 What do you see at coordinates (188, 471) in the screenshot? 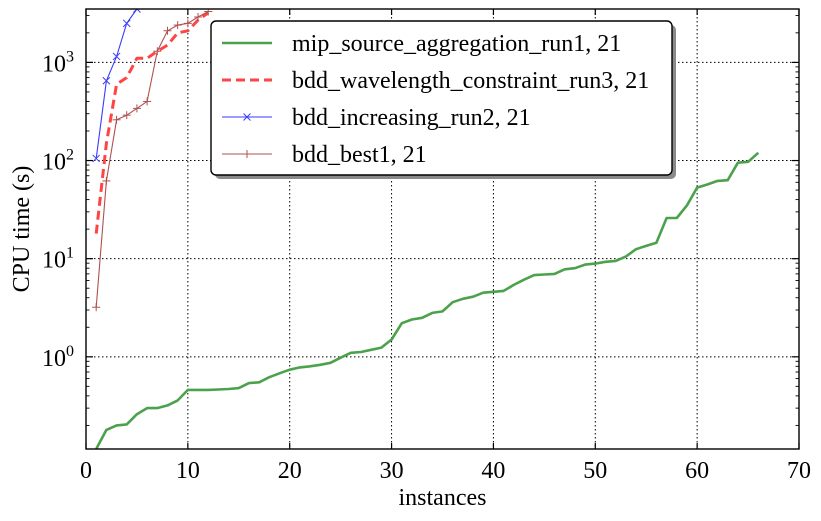
I see `x-tick-label: 10` at bounding box center [188, 471].